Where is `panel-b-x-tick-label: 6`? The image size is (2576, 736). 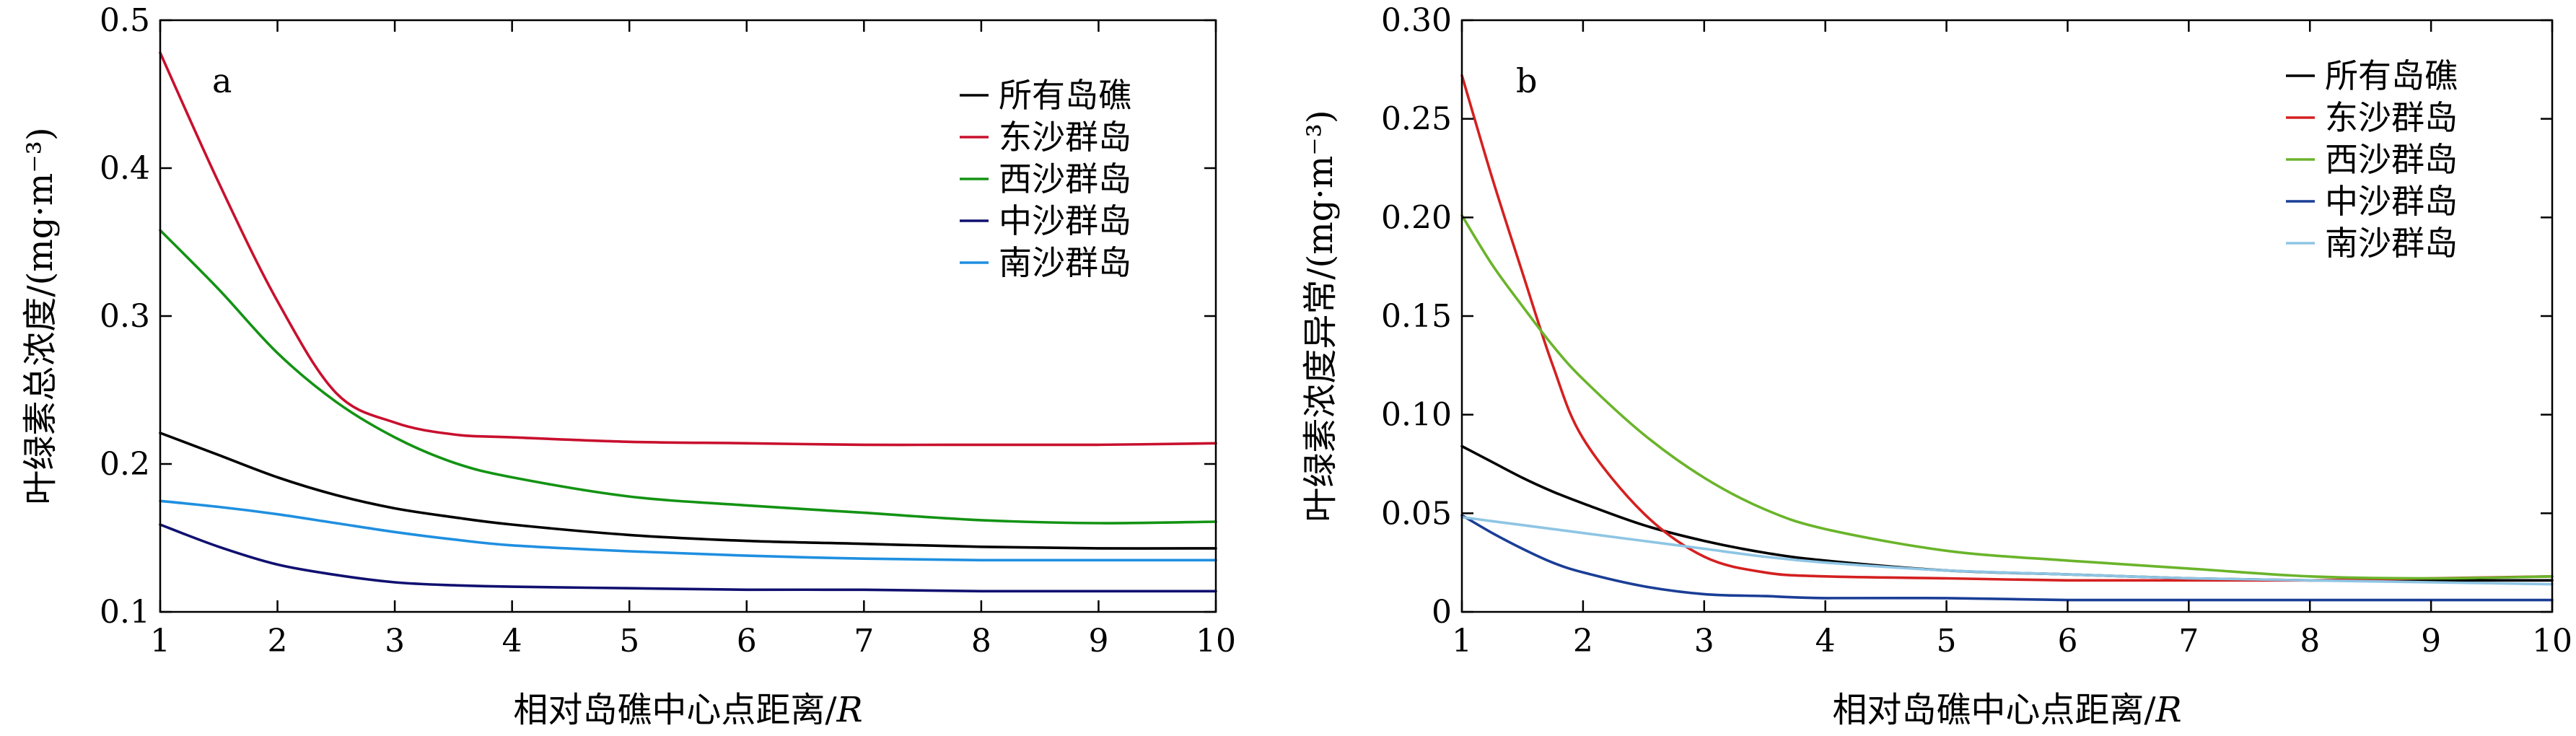 panel-b-x-tick-label: 6 is located at coordinates (2067, 641).